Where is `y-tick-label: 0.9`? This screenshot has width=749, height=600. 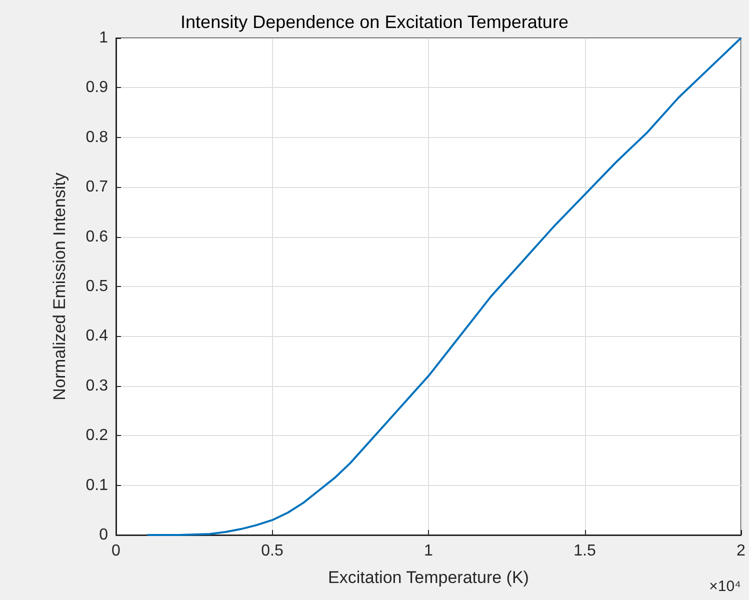
y-tick-label: 0.9 is located at coordinates (97, 87).